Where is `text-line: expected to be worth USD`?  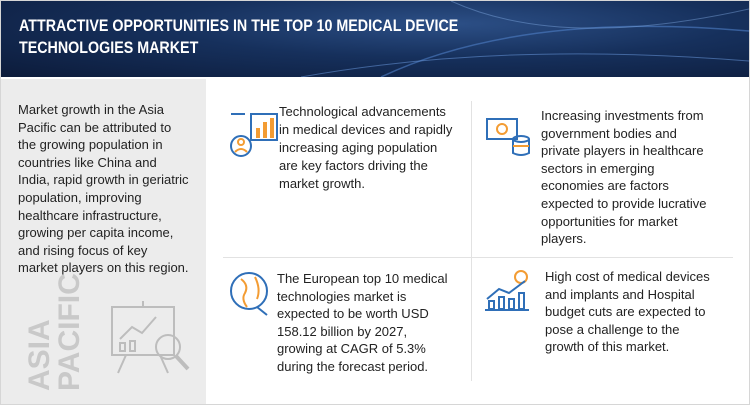 text-line: expected to be worth USD is located at coordinates (353, 314).